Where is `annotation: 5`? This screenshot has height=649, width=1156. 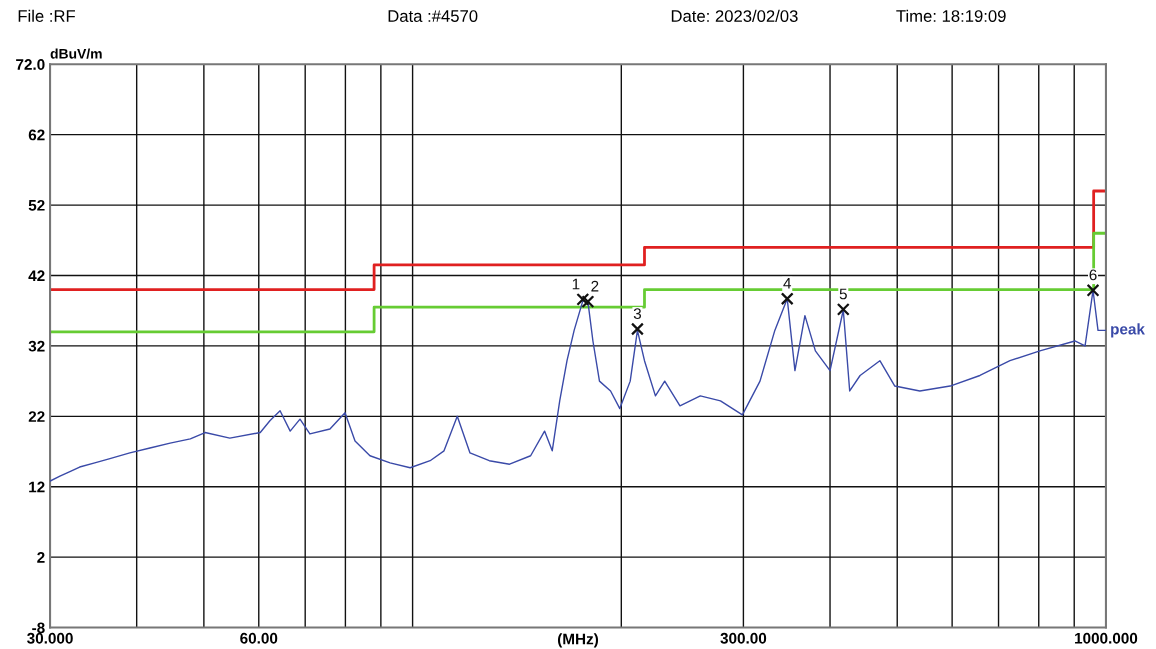
annotation: 5 is located at coordinates (843, 294).